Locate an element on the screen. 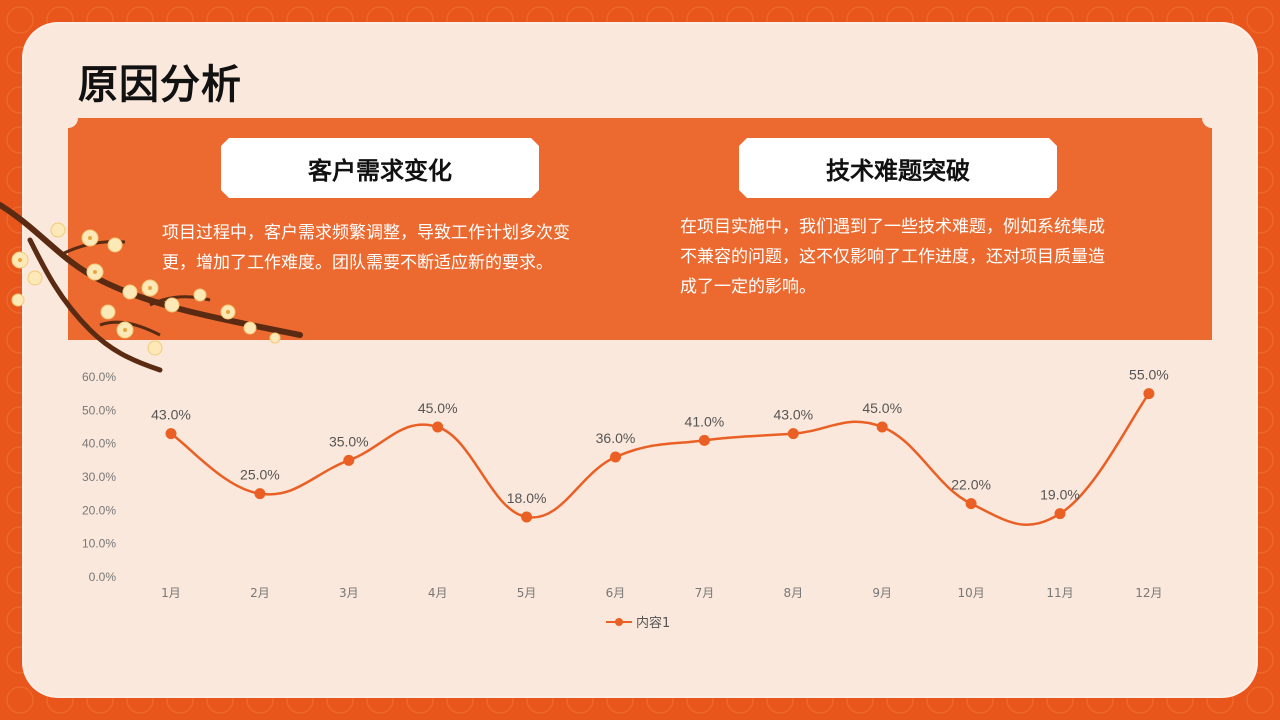 This screenshot has width=1280, height=720. x-tick-label: 8月 is located at coordinates (793, 593).